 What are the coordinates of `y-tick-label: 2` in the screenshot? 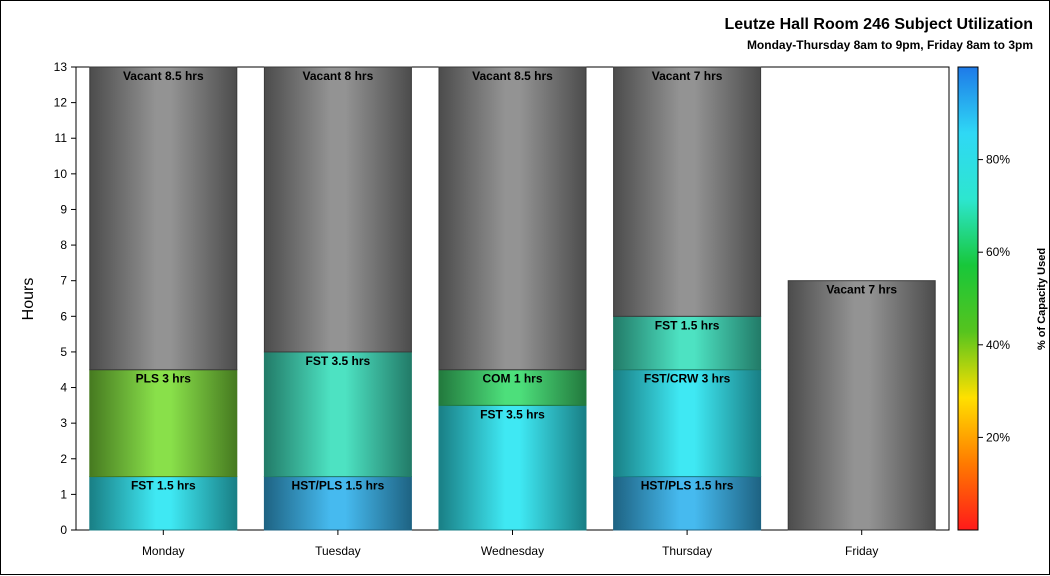 It's located at (63, 459).